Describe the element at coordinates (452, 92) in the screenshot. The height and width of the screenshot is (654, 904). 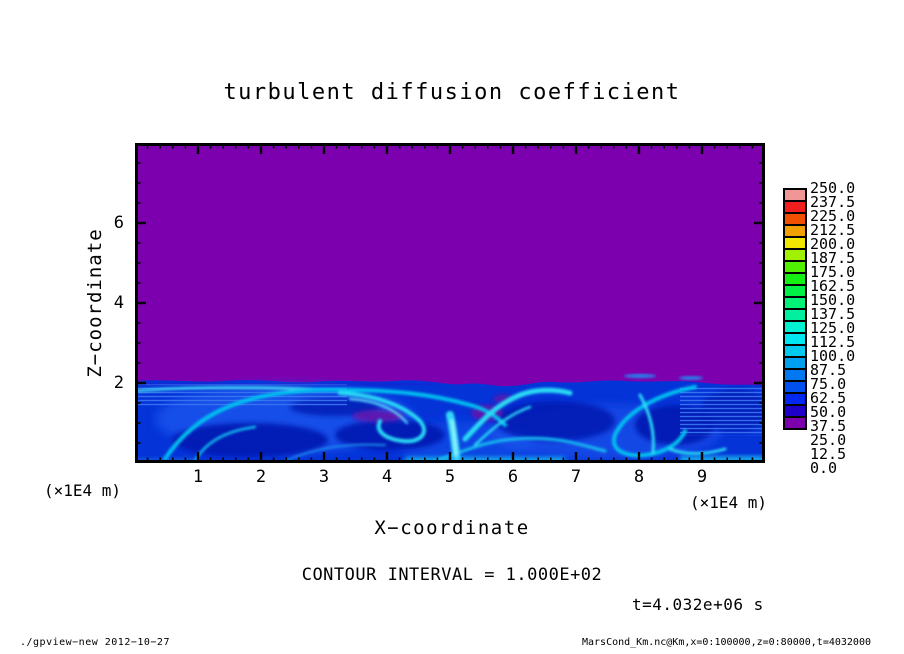
I see `page-title: turbulent diffusion coefficient` at that location.